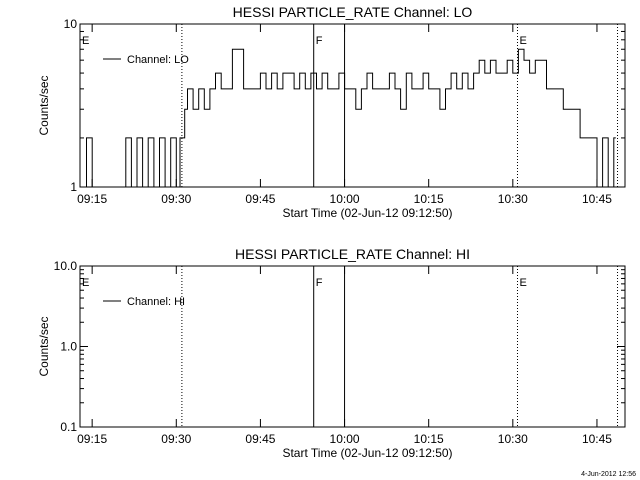 This screenshot has width=640, height=480. What do you see at coordinates (608, 474) in the screenshot?
I see `footer-timestamp: 4-Jun-2012 12:56` at bounding box center [608, 474].